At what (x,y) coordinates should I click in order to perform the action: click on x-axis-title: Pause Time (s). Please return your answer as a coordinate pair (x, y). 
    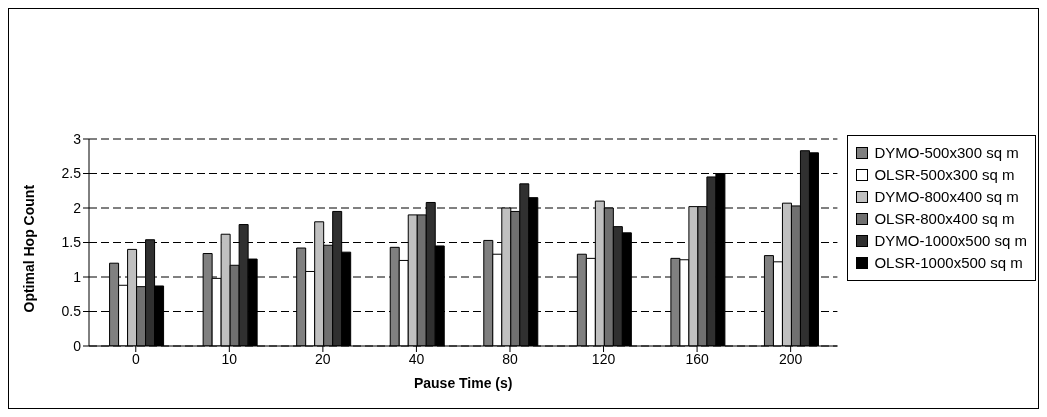
    Looking at the image, I should click on (463, 383).